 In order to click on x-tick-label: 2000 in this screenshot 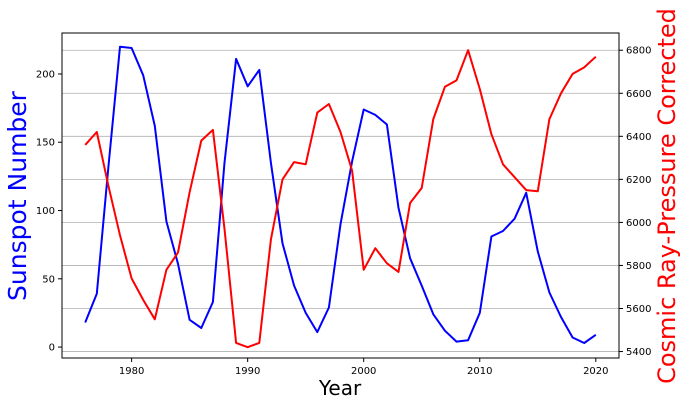, I will do `click(363, 371)`.